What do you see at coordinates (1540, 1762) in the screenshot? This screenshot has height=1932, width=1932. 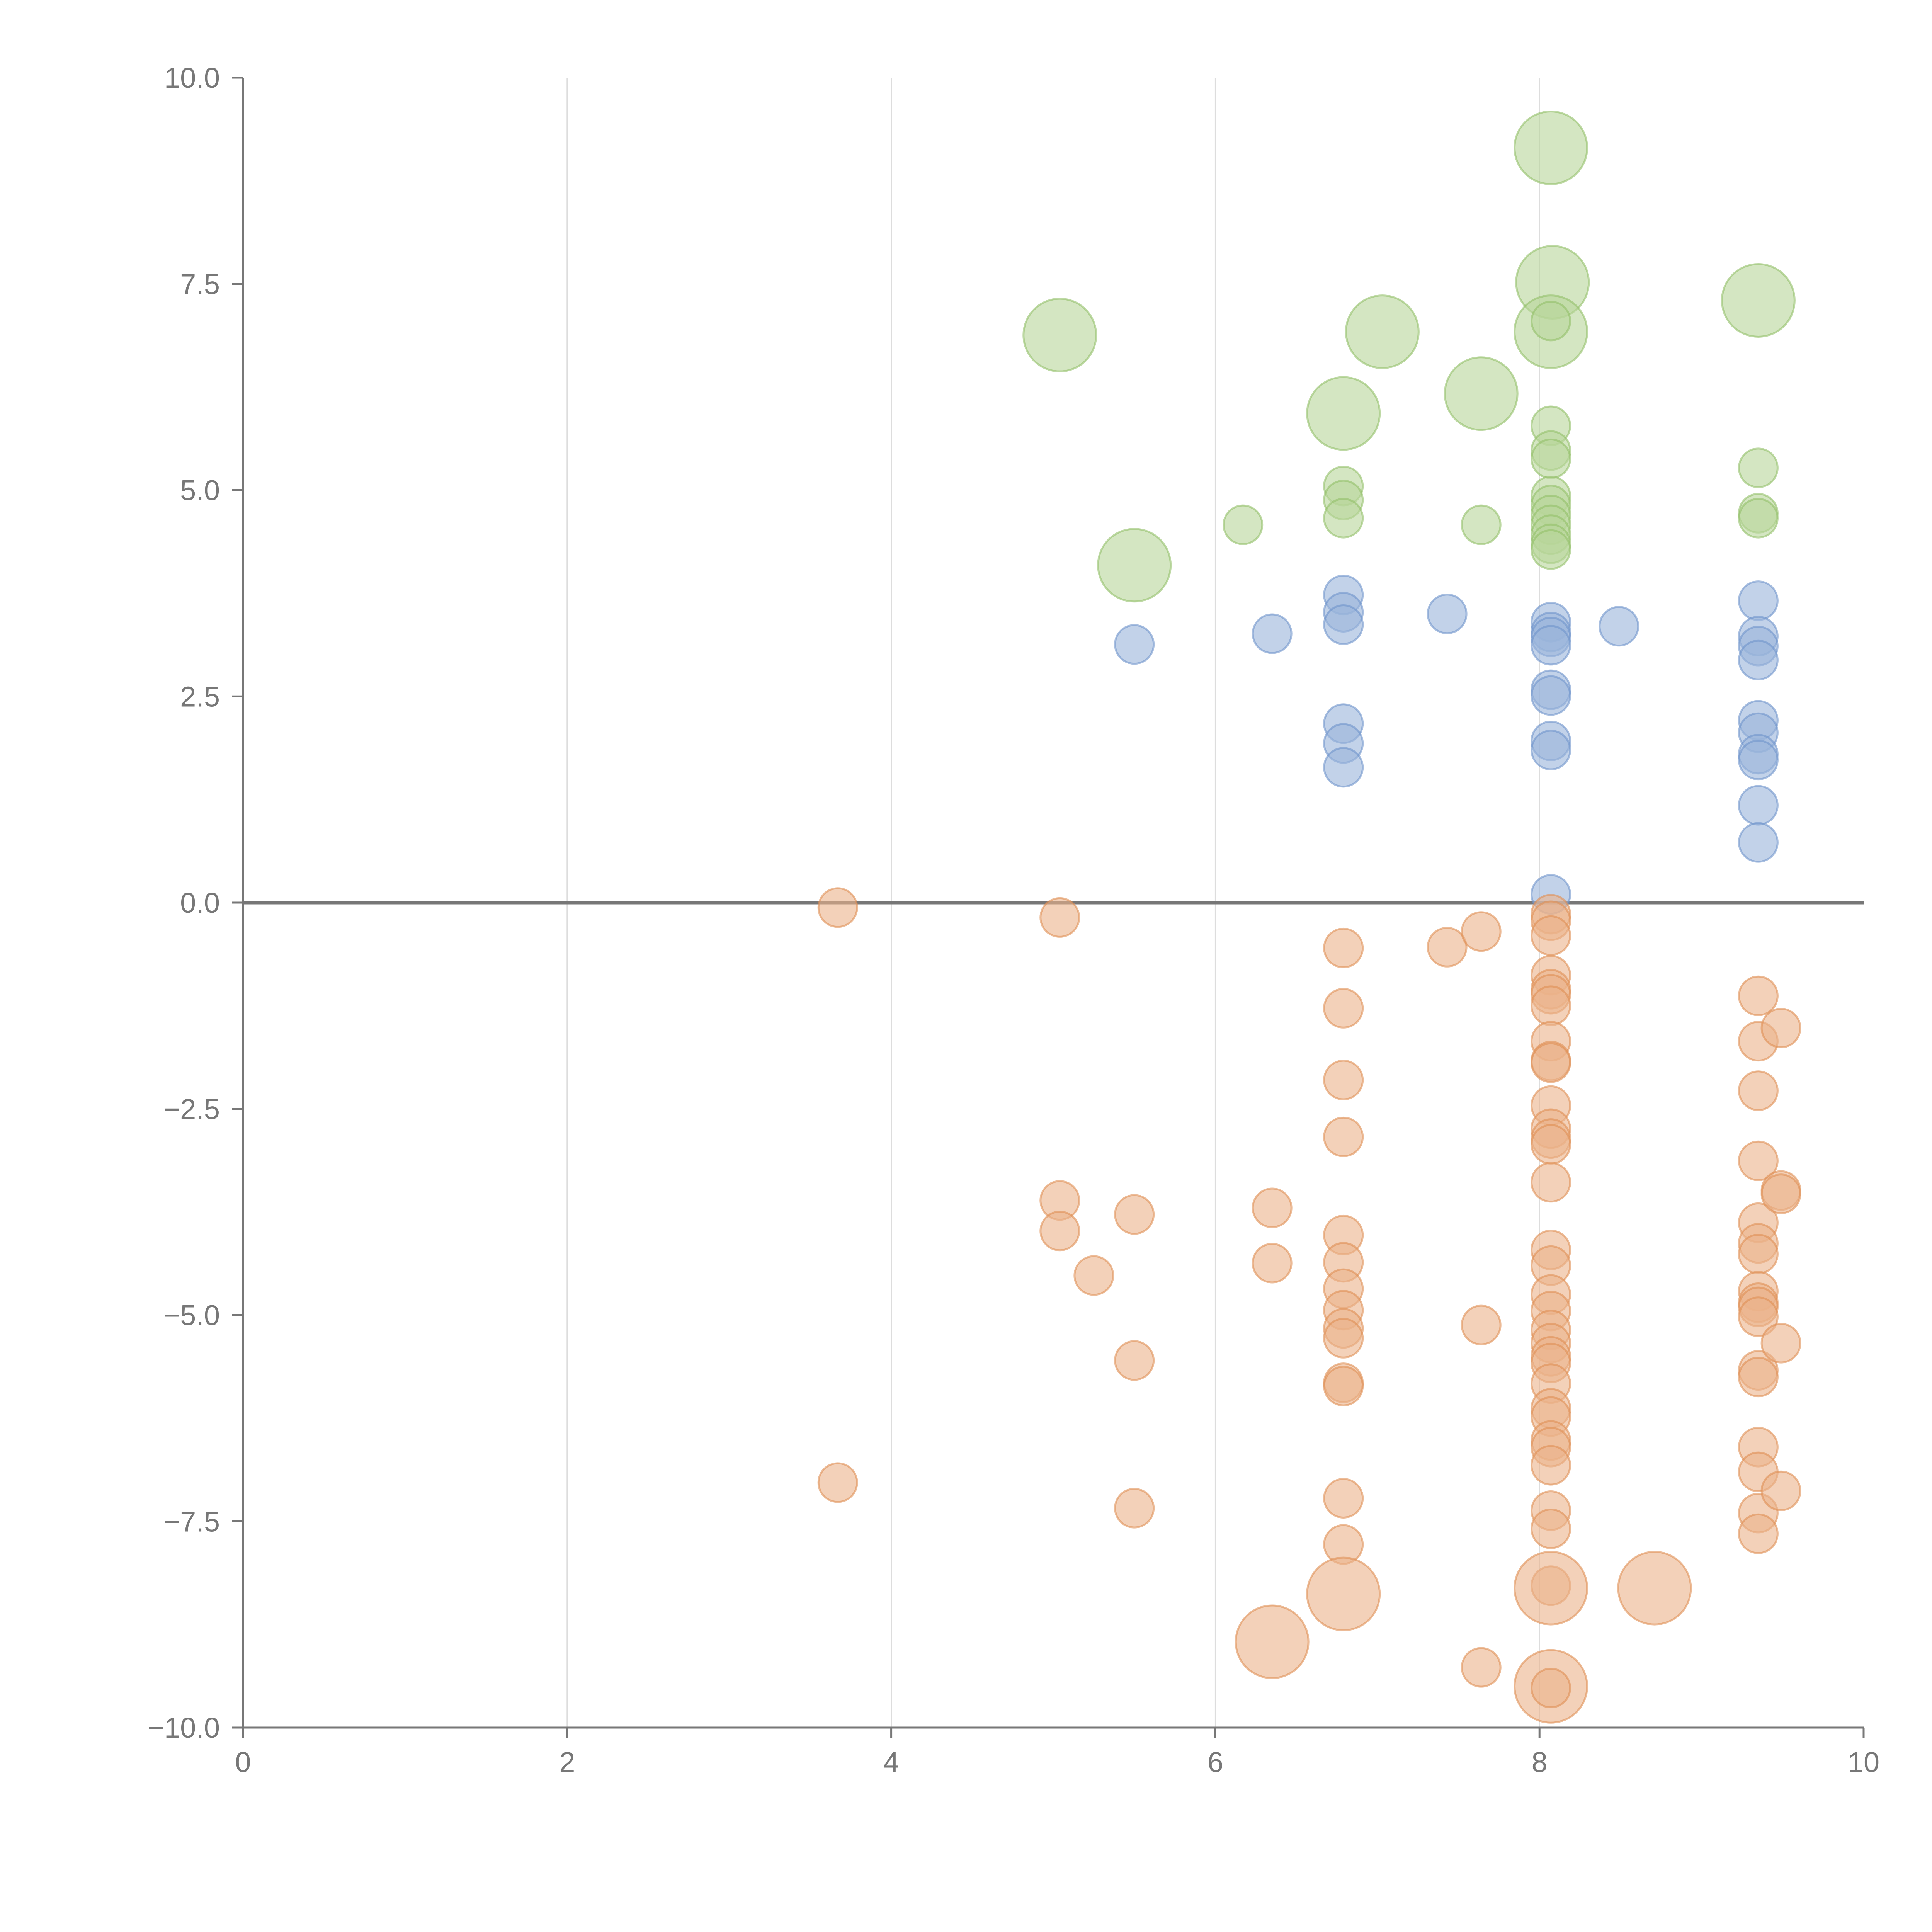 I see `x-tick-label: 8` at bounding box center [1540, 1762].